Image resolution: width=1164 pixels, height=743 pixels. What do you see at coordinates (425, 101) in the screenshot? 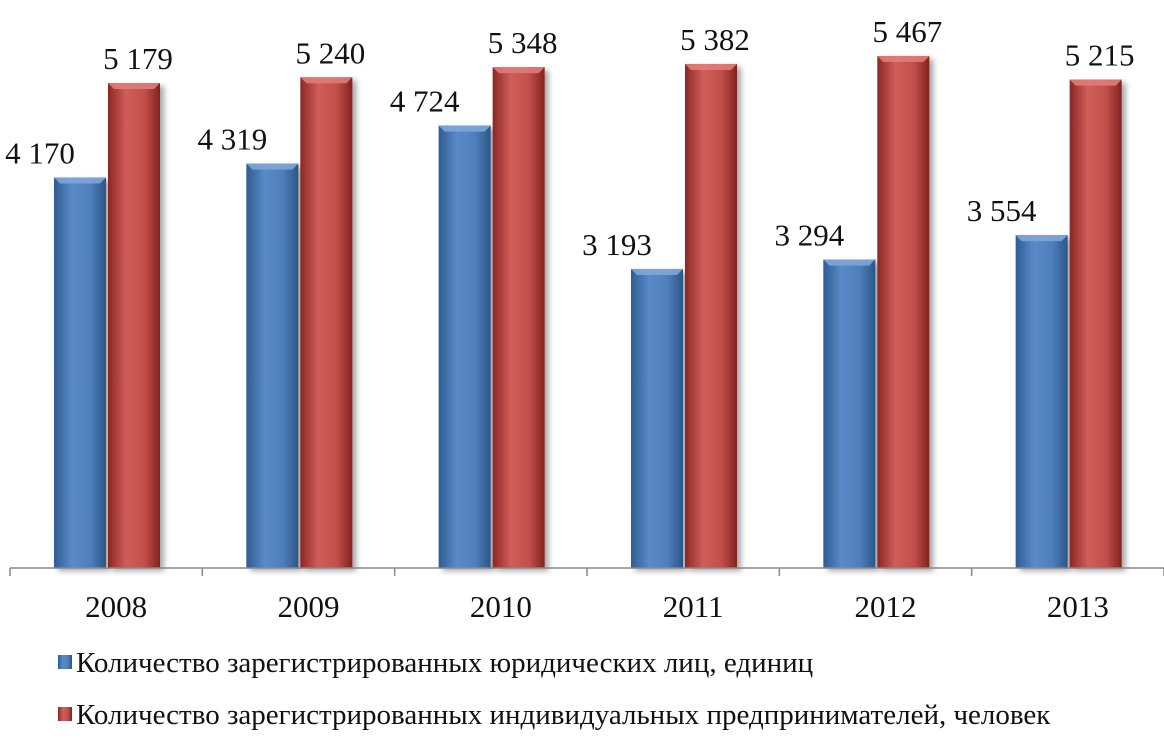
I see `data-label-legal-entities-2010: 4 724` at bounding box center [425, 101].